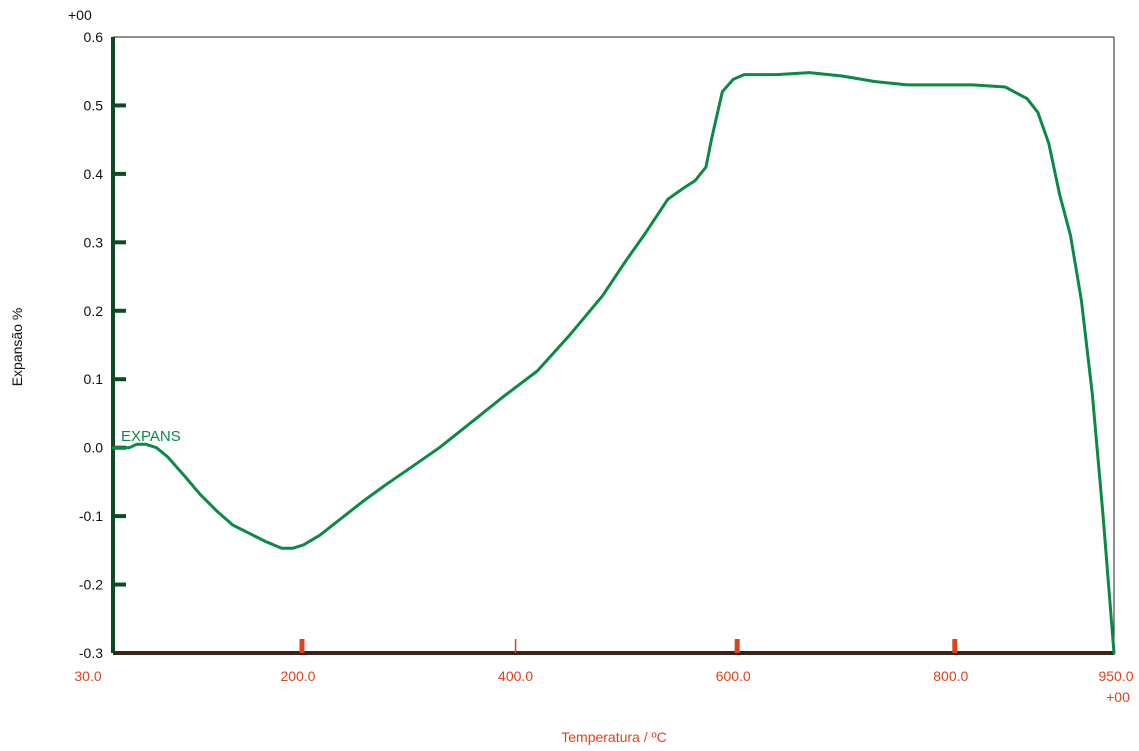 Image resolution: width=1139 pixels, height=751 pixels. What do you see at coordinates (94, 105) in the screenshot?
I see `y-tick-label: 0.5` at bounding box center [94, 105].